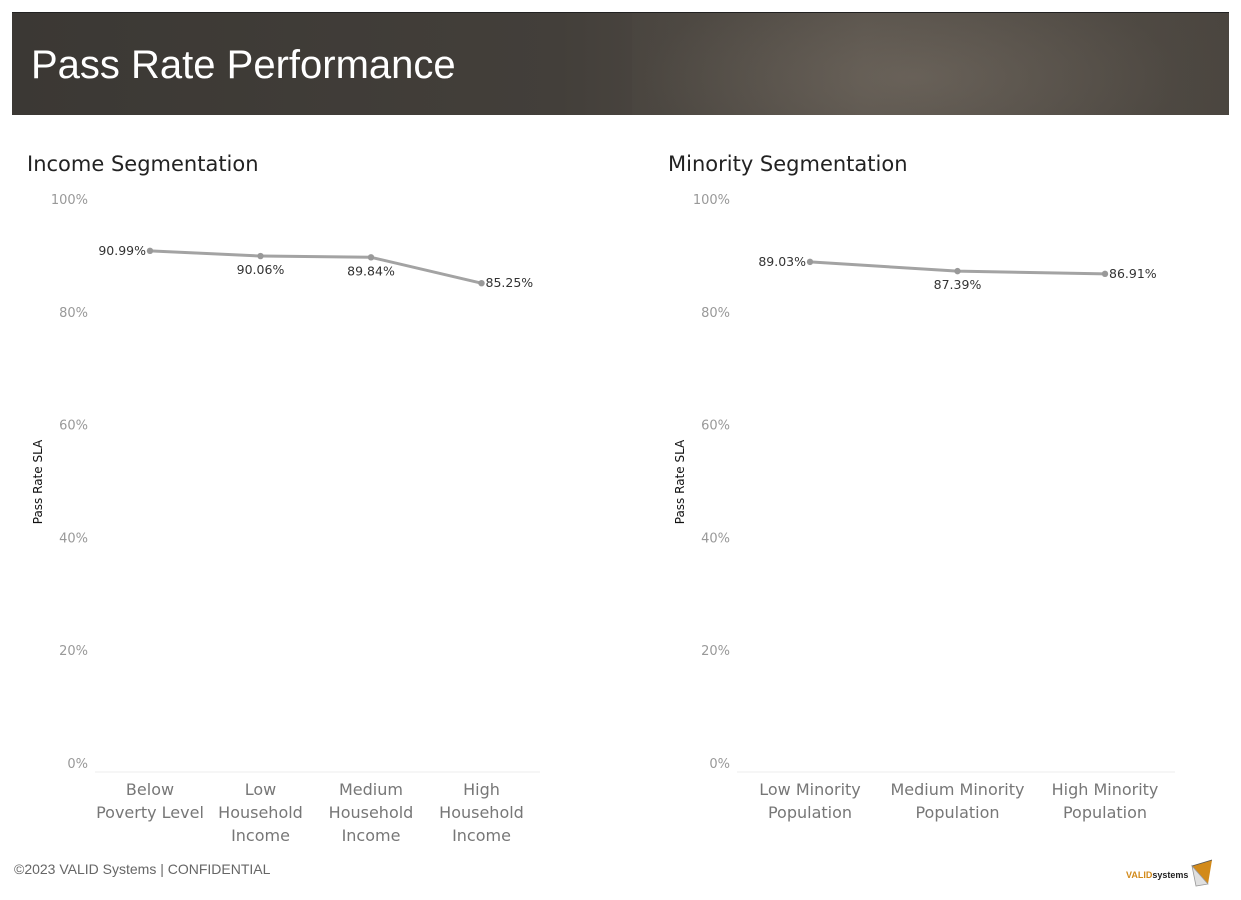  I want to click on logo-wordmark: VALIDsystems, so click(1157, 875).